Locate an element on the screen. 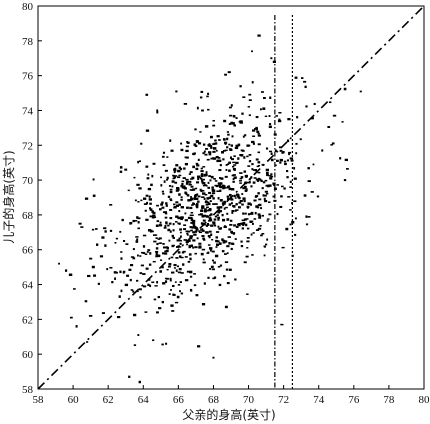 This screenshot has width=430, height=424. x-axis-ticks: 58 60 62 64 66 68 70 72 74 76 78 80 is located at coordinates (231, 395).